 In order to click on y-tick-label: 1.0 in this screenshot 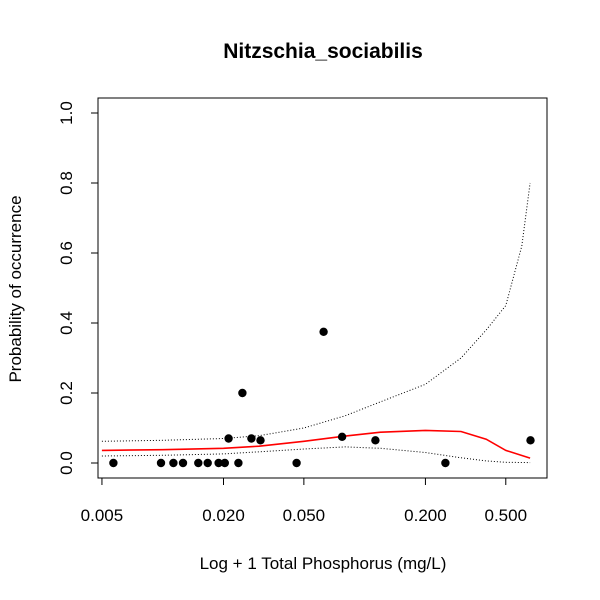, I will do `click(66, 113)`.